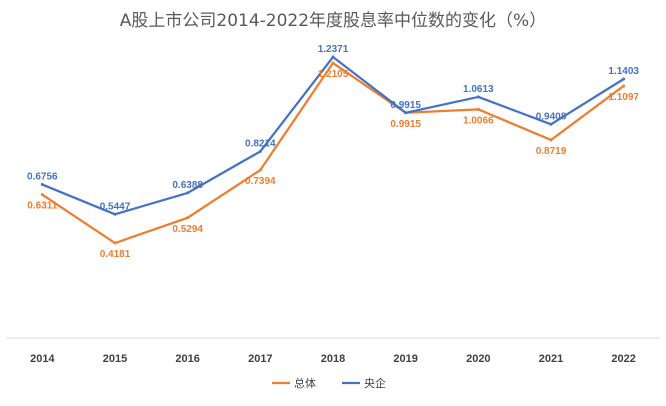 This screenshot has width=666, height=406. Describe the element at coordinates (478, 120) in the screenshot. I see `data-label: 1.0066` at that location.